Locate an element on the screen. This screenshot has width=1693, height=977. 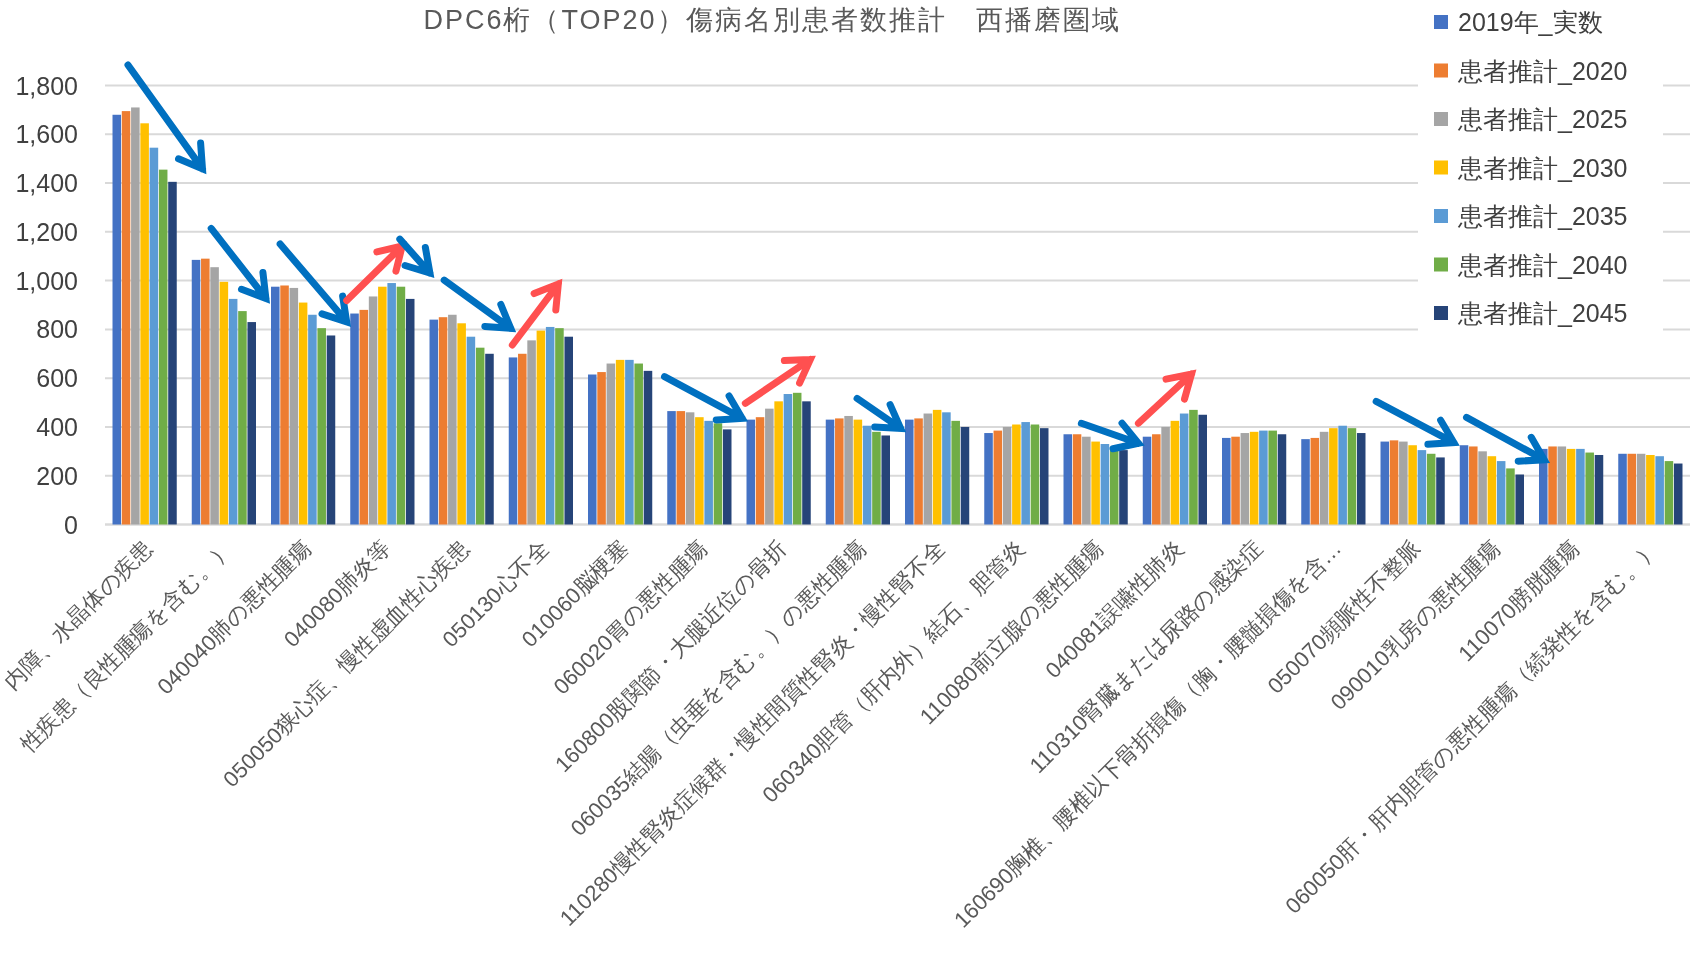
y-tick-label: 600 is located at coordinates (57, 378).